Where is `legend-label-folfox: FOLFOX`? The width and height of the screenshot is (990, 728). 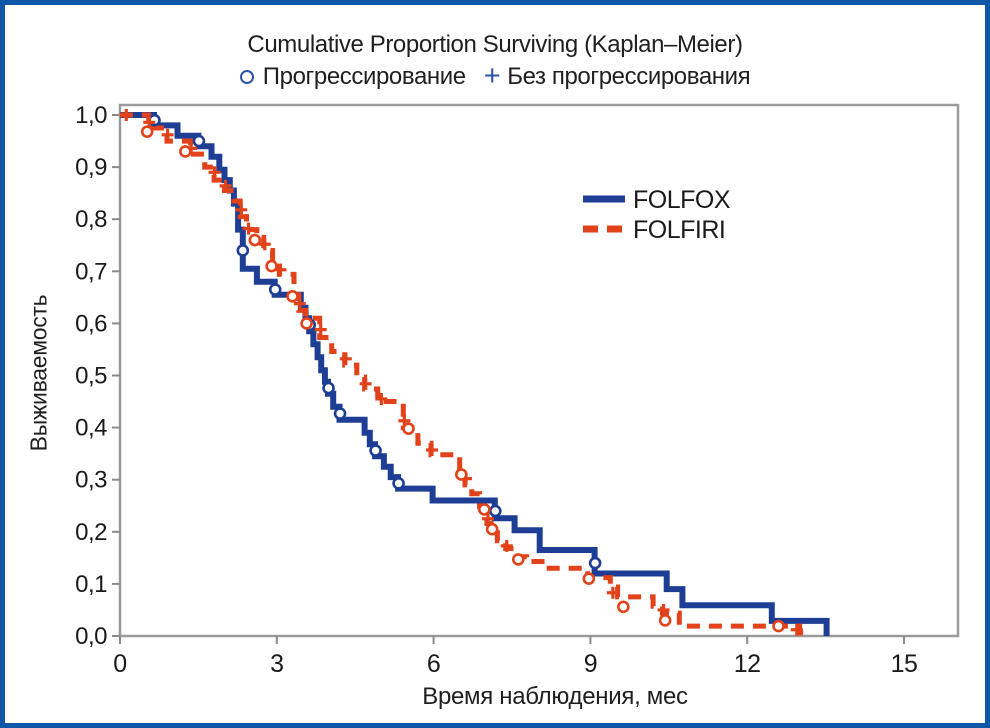 legend-label-folfox: FOLFOX is located at coordinates (682, 200).